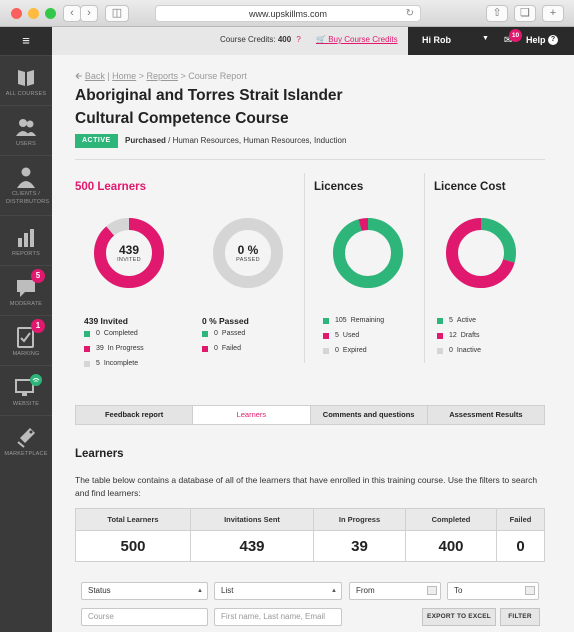 Image resolution: width=574 pixels, height=632 pixels. Describe the element at coordinates (16, 13) in the screenshot. I see `close-window-icon` at that location.